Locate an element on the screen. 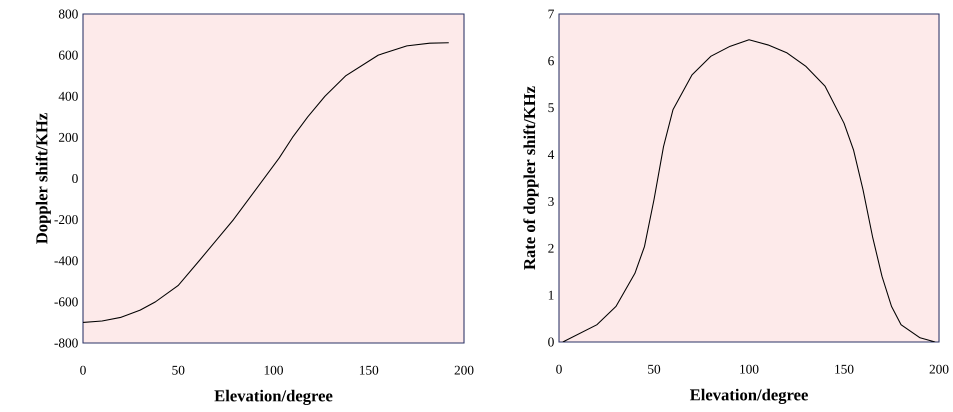 This screenshot has width=953, height=412. y-tick-label: -400 is located at coordinates (66, 261).